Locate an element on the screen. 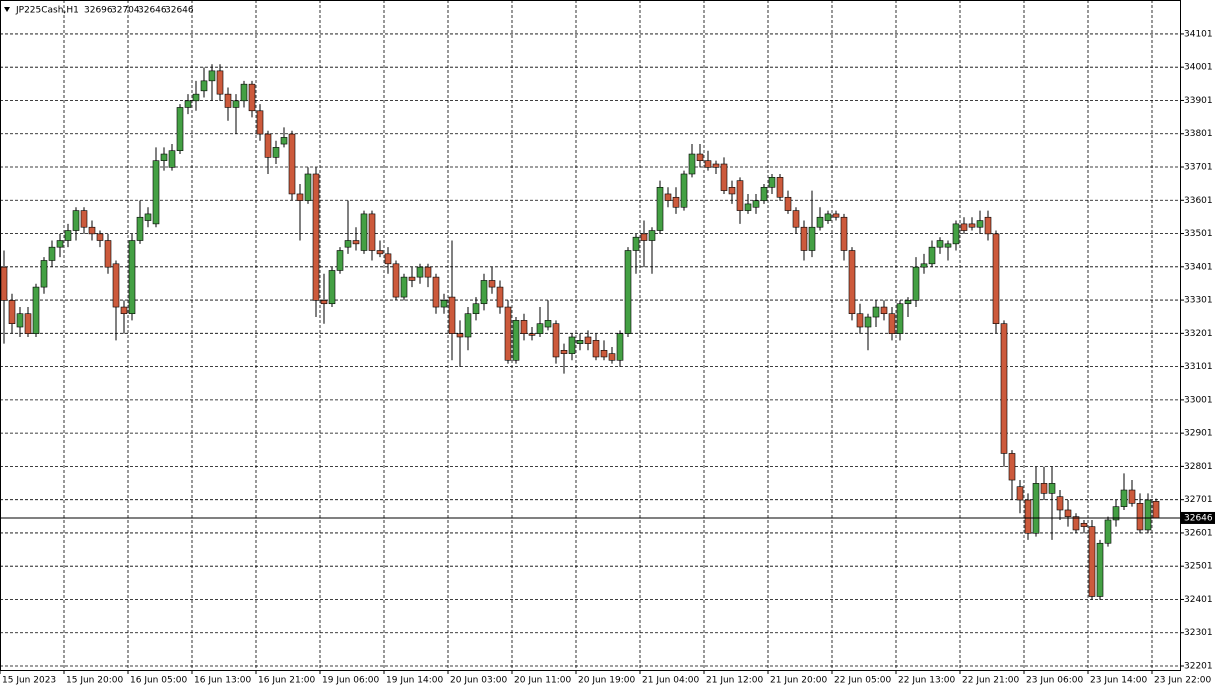 The width and height of the screenshot is (1216, 687). x-tick-label: 21 Jun 12:00 is located at coordinates (734, 681).